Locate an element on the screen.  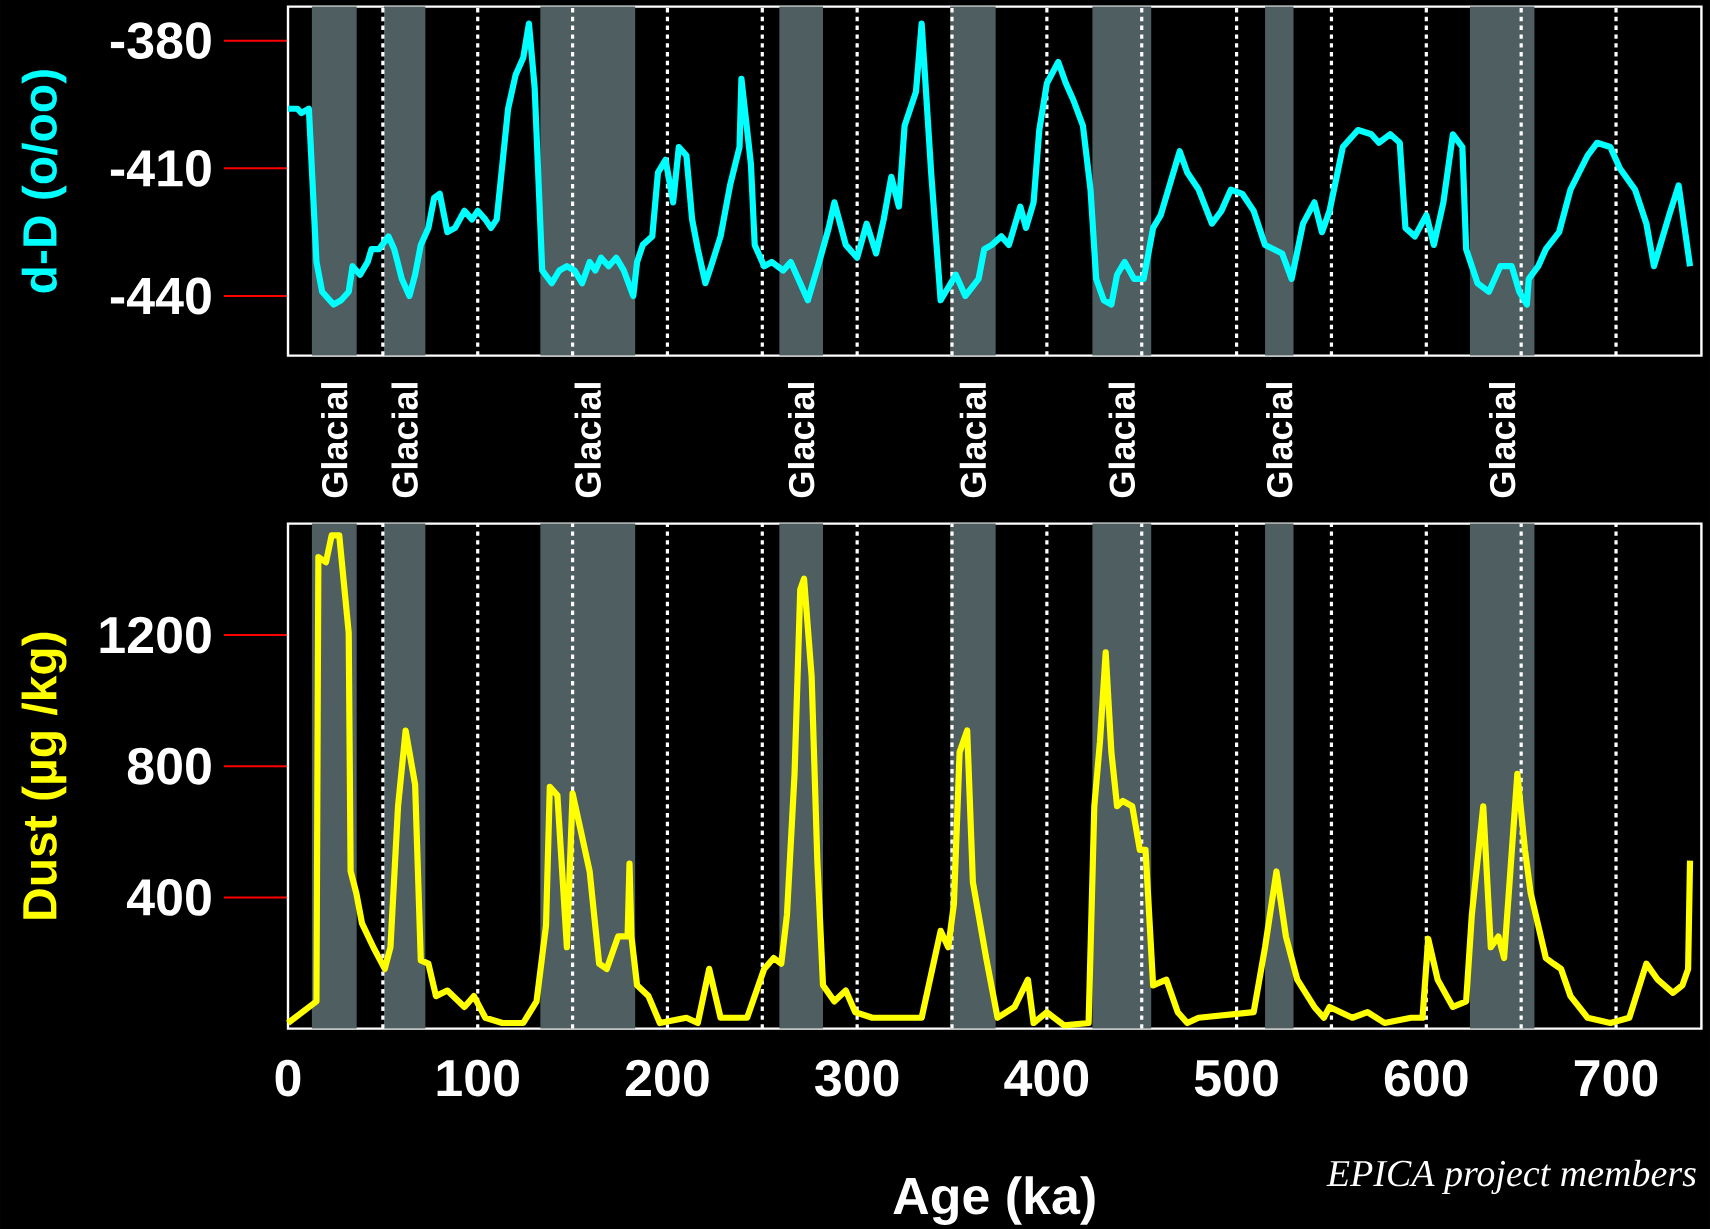
x-tick-label: 400 is located at coordinates (1046, 1078).